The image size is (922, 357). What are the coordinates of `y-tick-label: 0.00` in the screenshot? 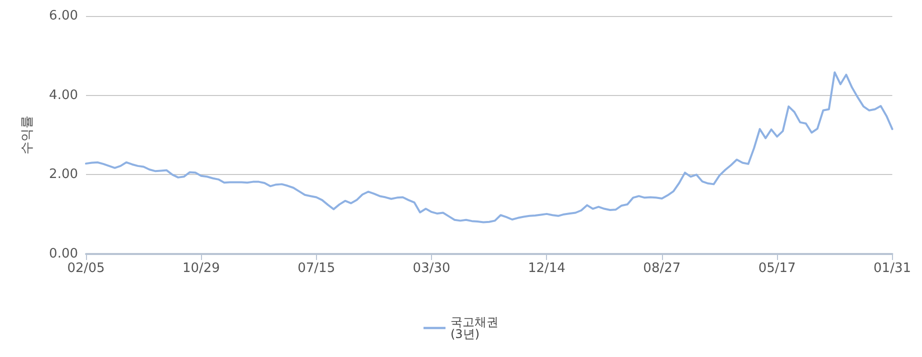 It's located at (63, 254).